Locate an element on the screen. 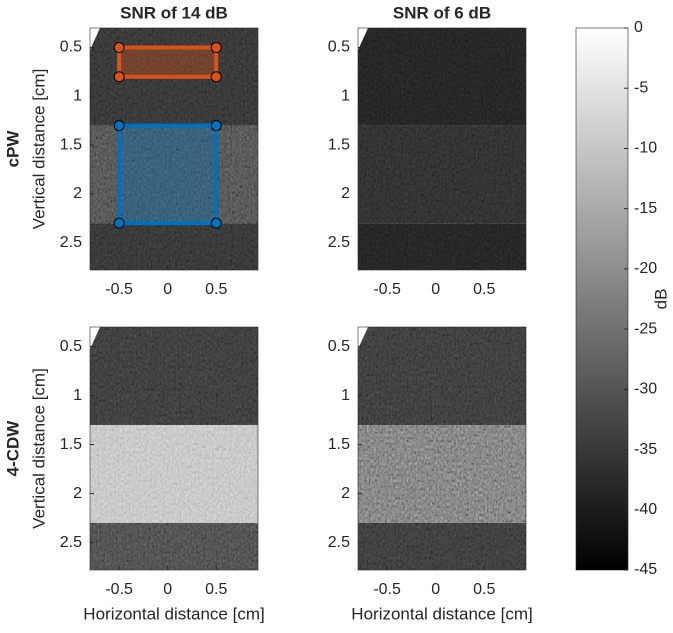 The height and width of the screenshot is (633, 673). colorbar-tick-label: -35 is located at coordinates (645, 449).